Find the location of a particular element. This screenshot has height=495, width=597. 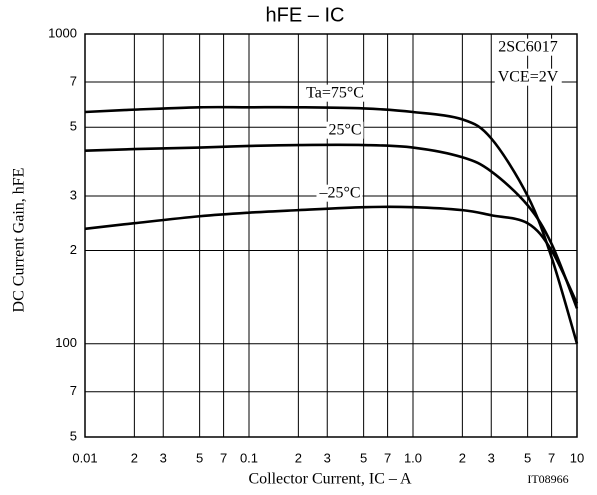

series-label: –25°C is located at coordinates (339, 193).